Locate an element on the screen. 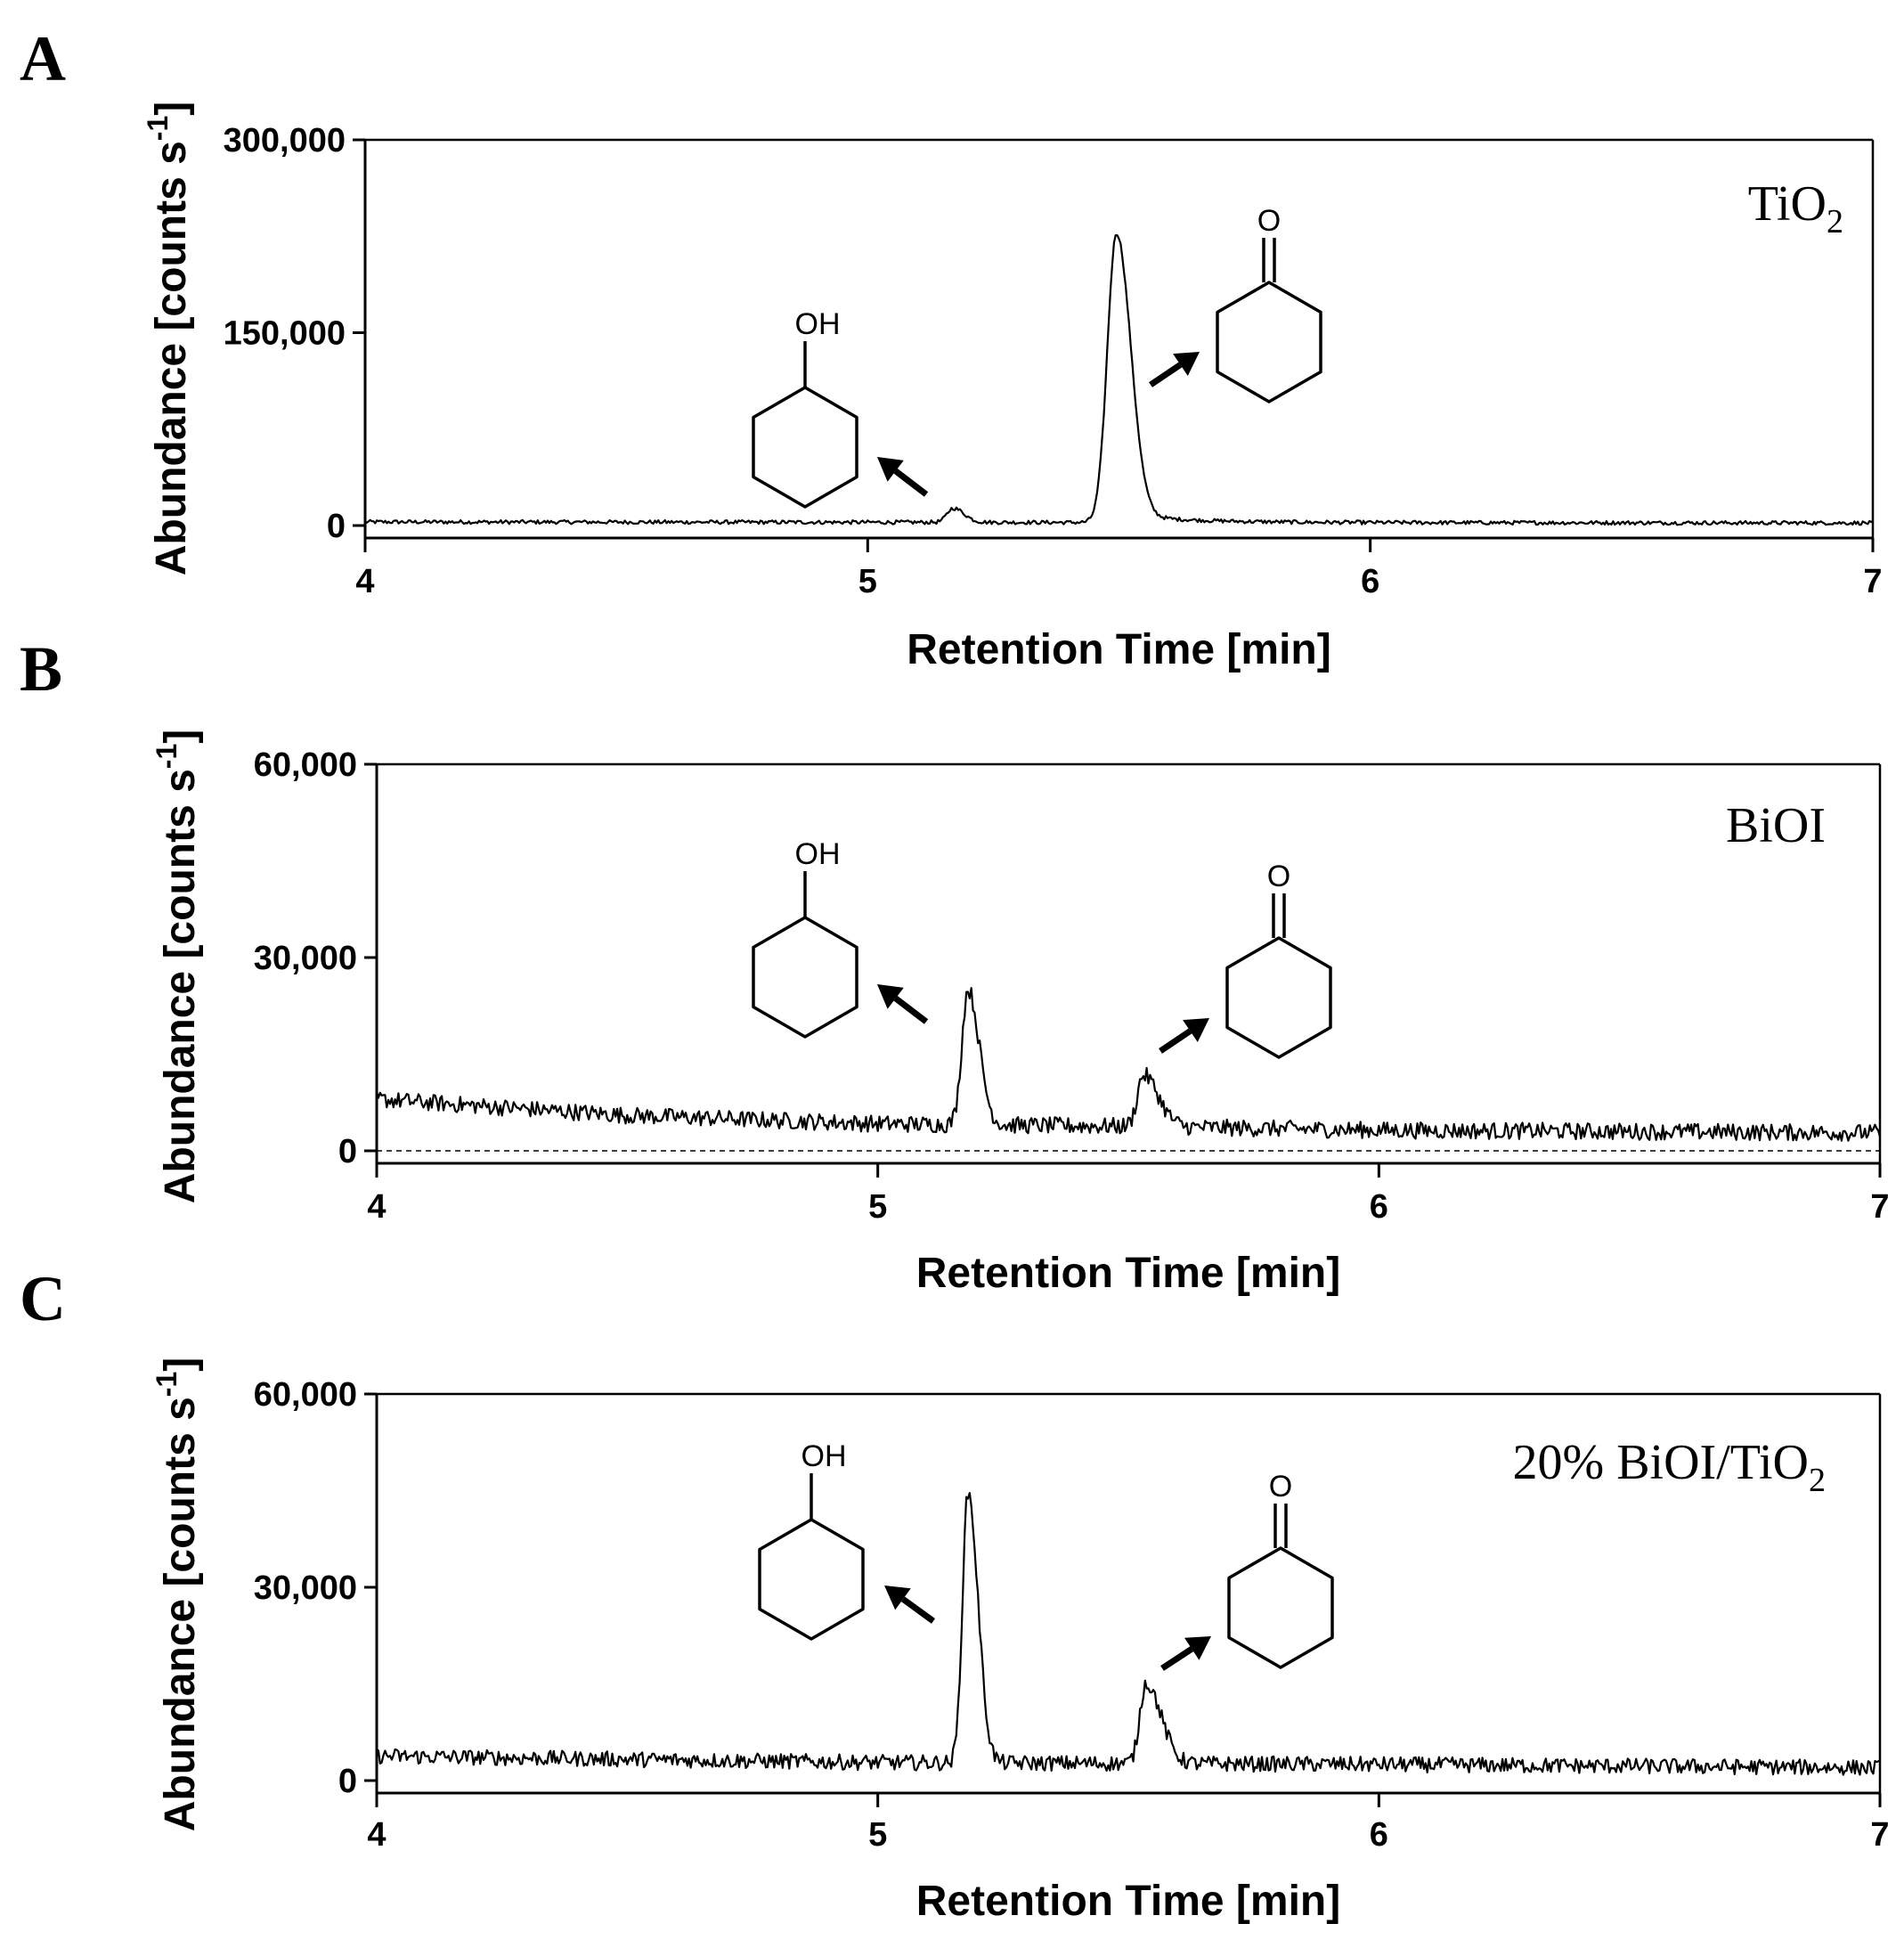 The image size is (1904, 1940). x-tick-label-b-0: 4 is located at coordinates (376, 1207).